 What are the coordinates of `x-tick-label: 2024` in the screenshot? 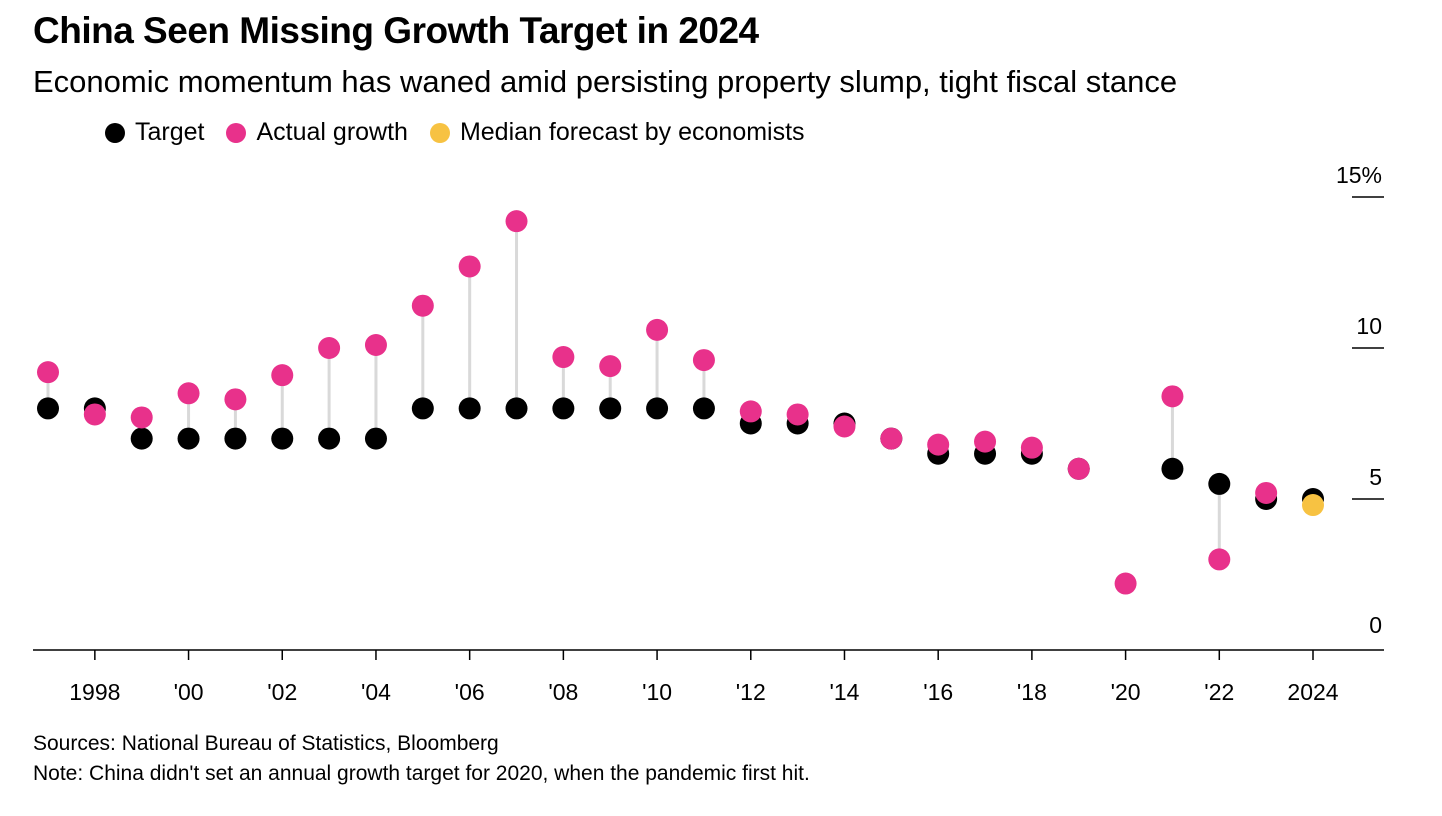 It's located at (1312, 692).